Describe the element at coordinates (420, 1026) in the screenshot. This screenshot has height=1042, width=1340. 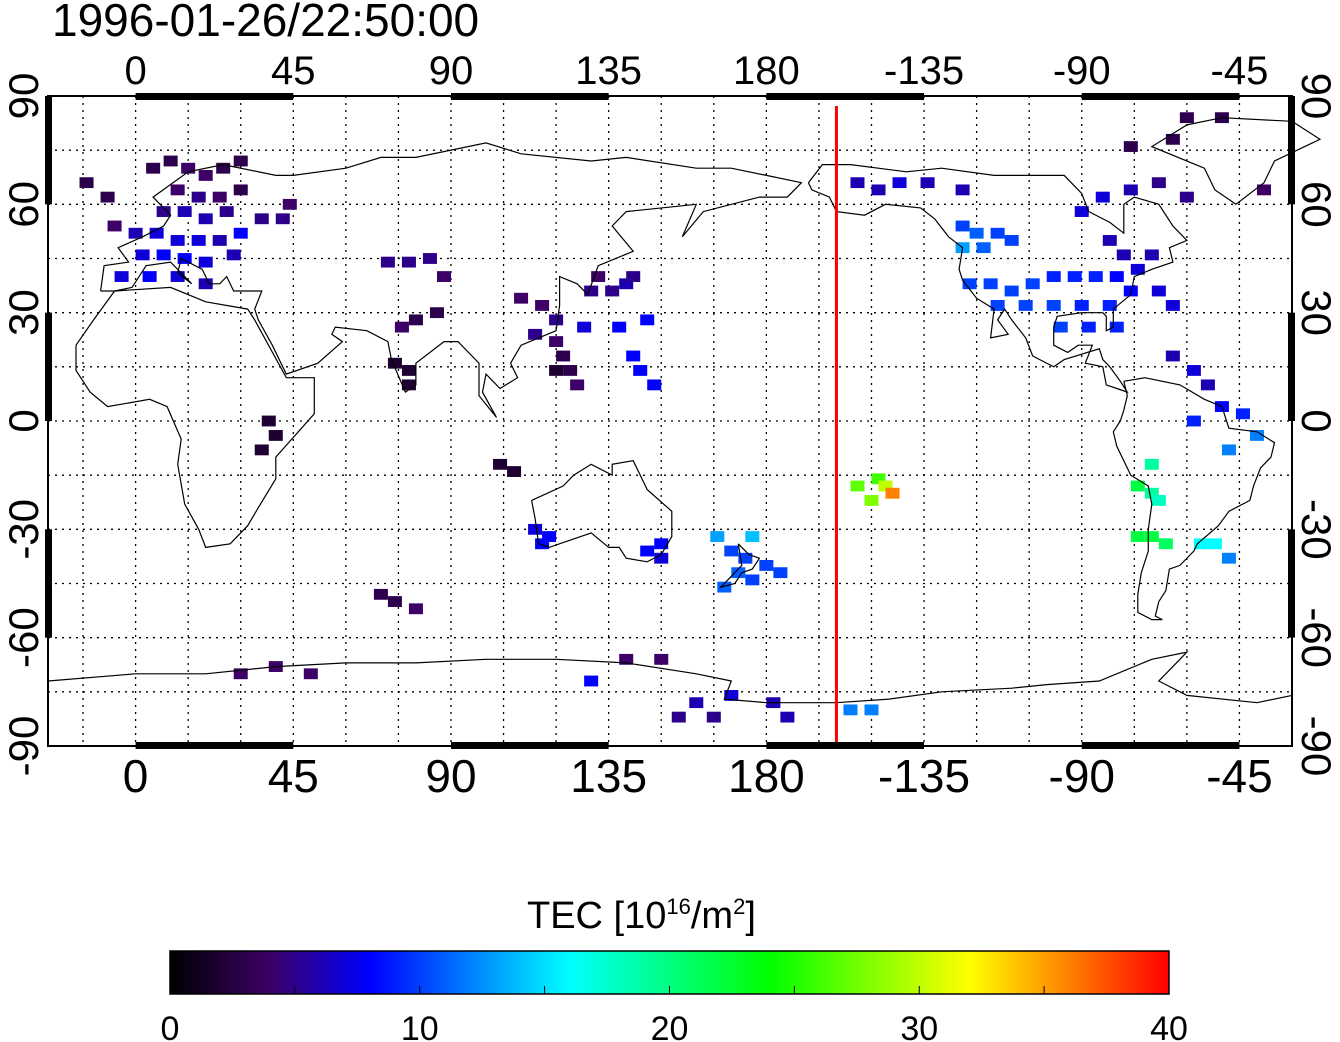
I see `colorbar-tick-label: 10` at that location.